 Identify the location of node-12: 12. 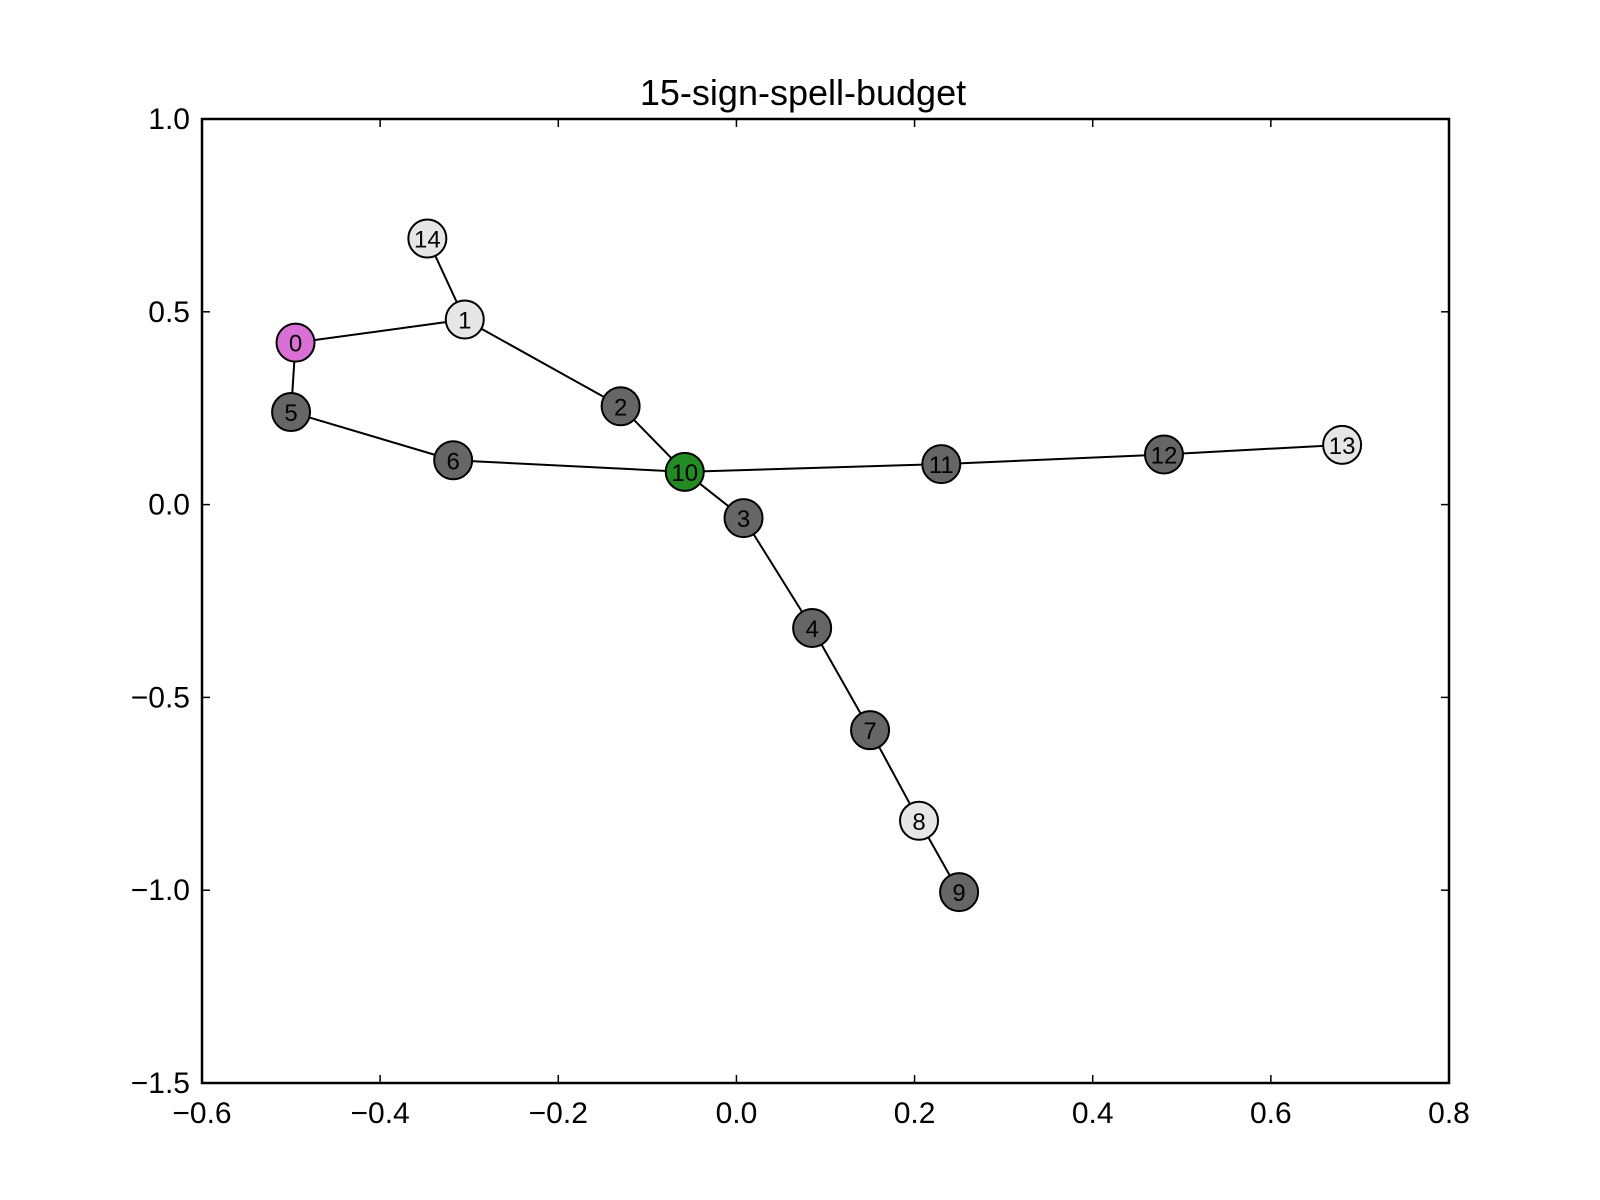
(1163, 454).